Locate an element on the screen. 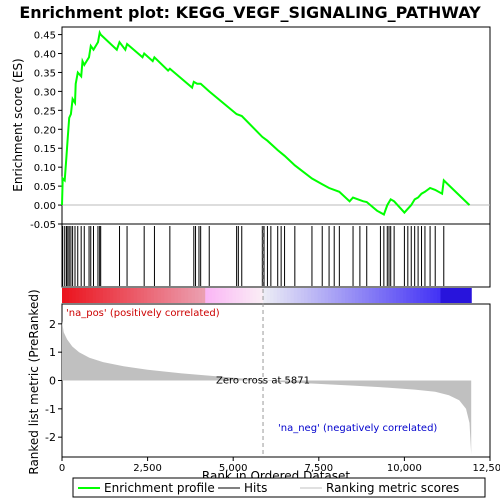  legend-label: Ranking metric scores is located at coordinates (392, 488).